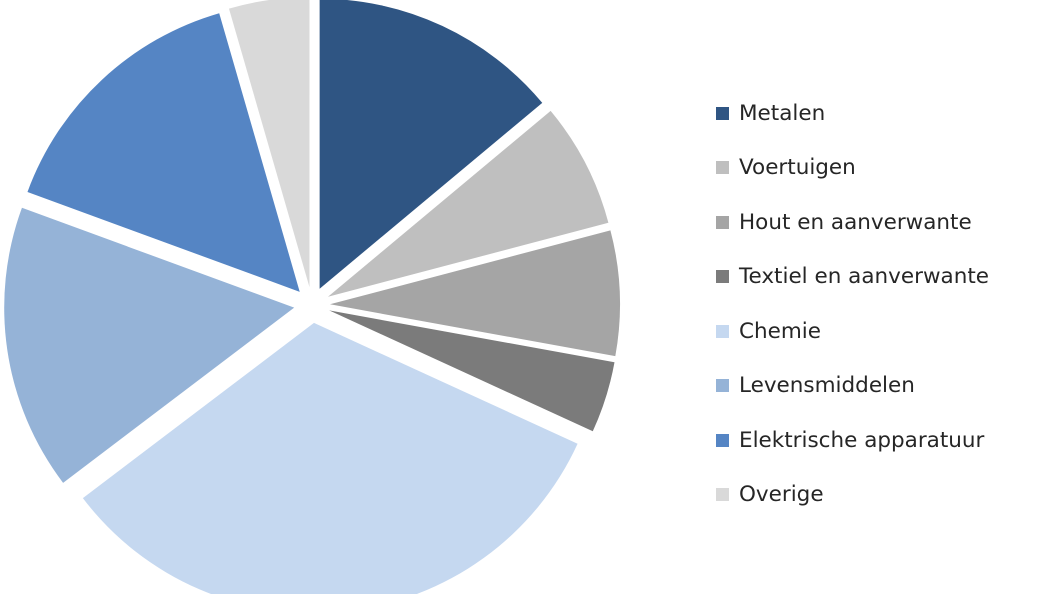 The image size is (1040, 594). I want to click on pie-slice-voertuigen, so click(468, 203).